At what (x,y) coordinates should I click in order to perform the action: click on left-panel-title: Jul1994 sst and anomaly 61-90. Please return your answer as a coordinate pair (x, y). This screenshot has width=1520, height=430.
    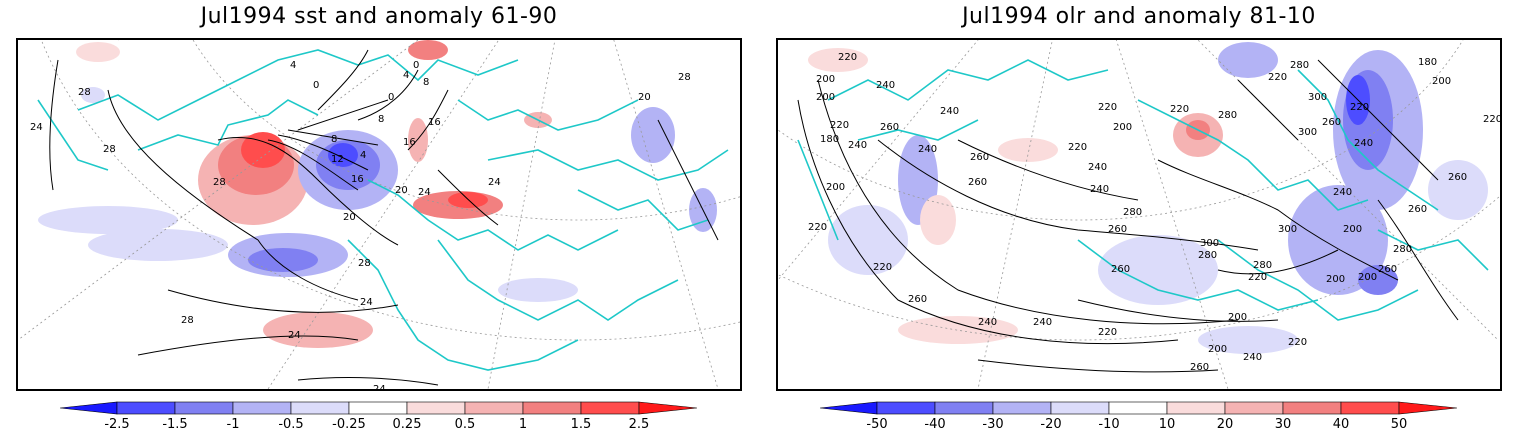
    Looking at the image, I should click on (379, 16).